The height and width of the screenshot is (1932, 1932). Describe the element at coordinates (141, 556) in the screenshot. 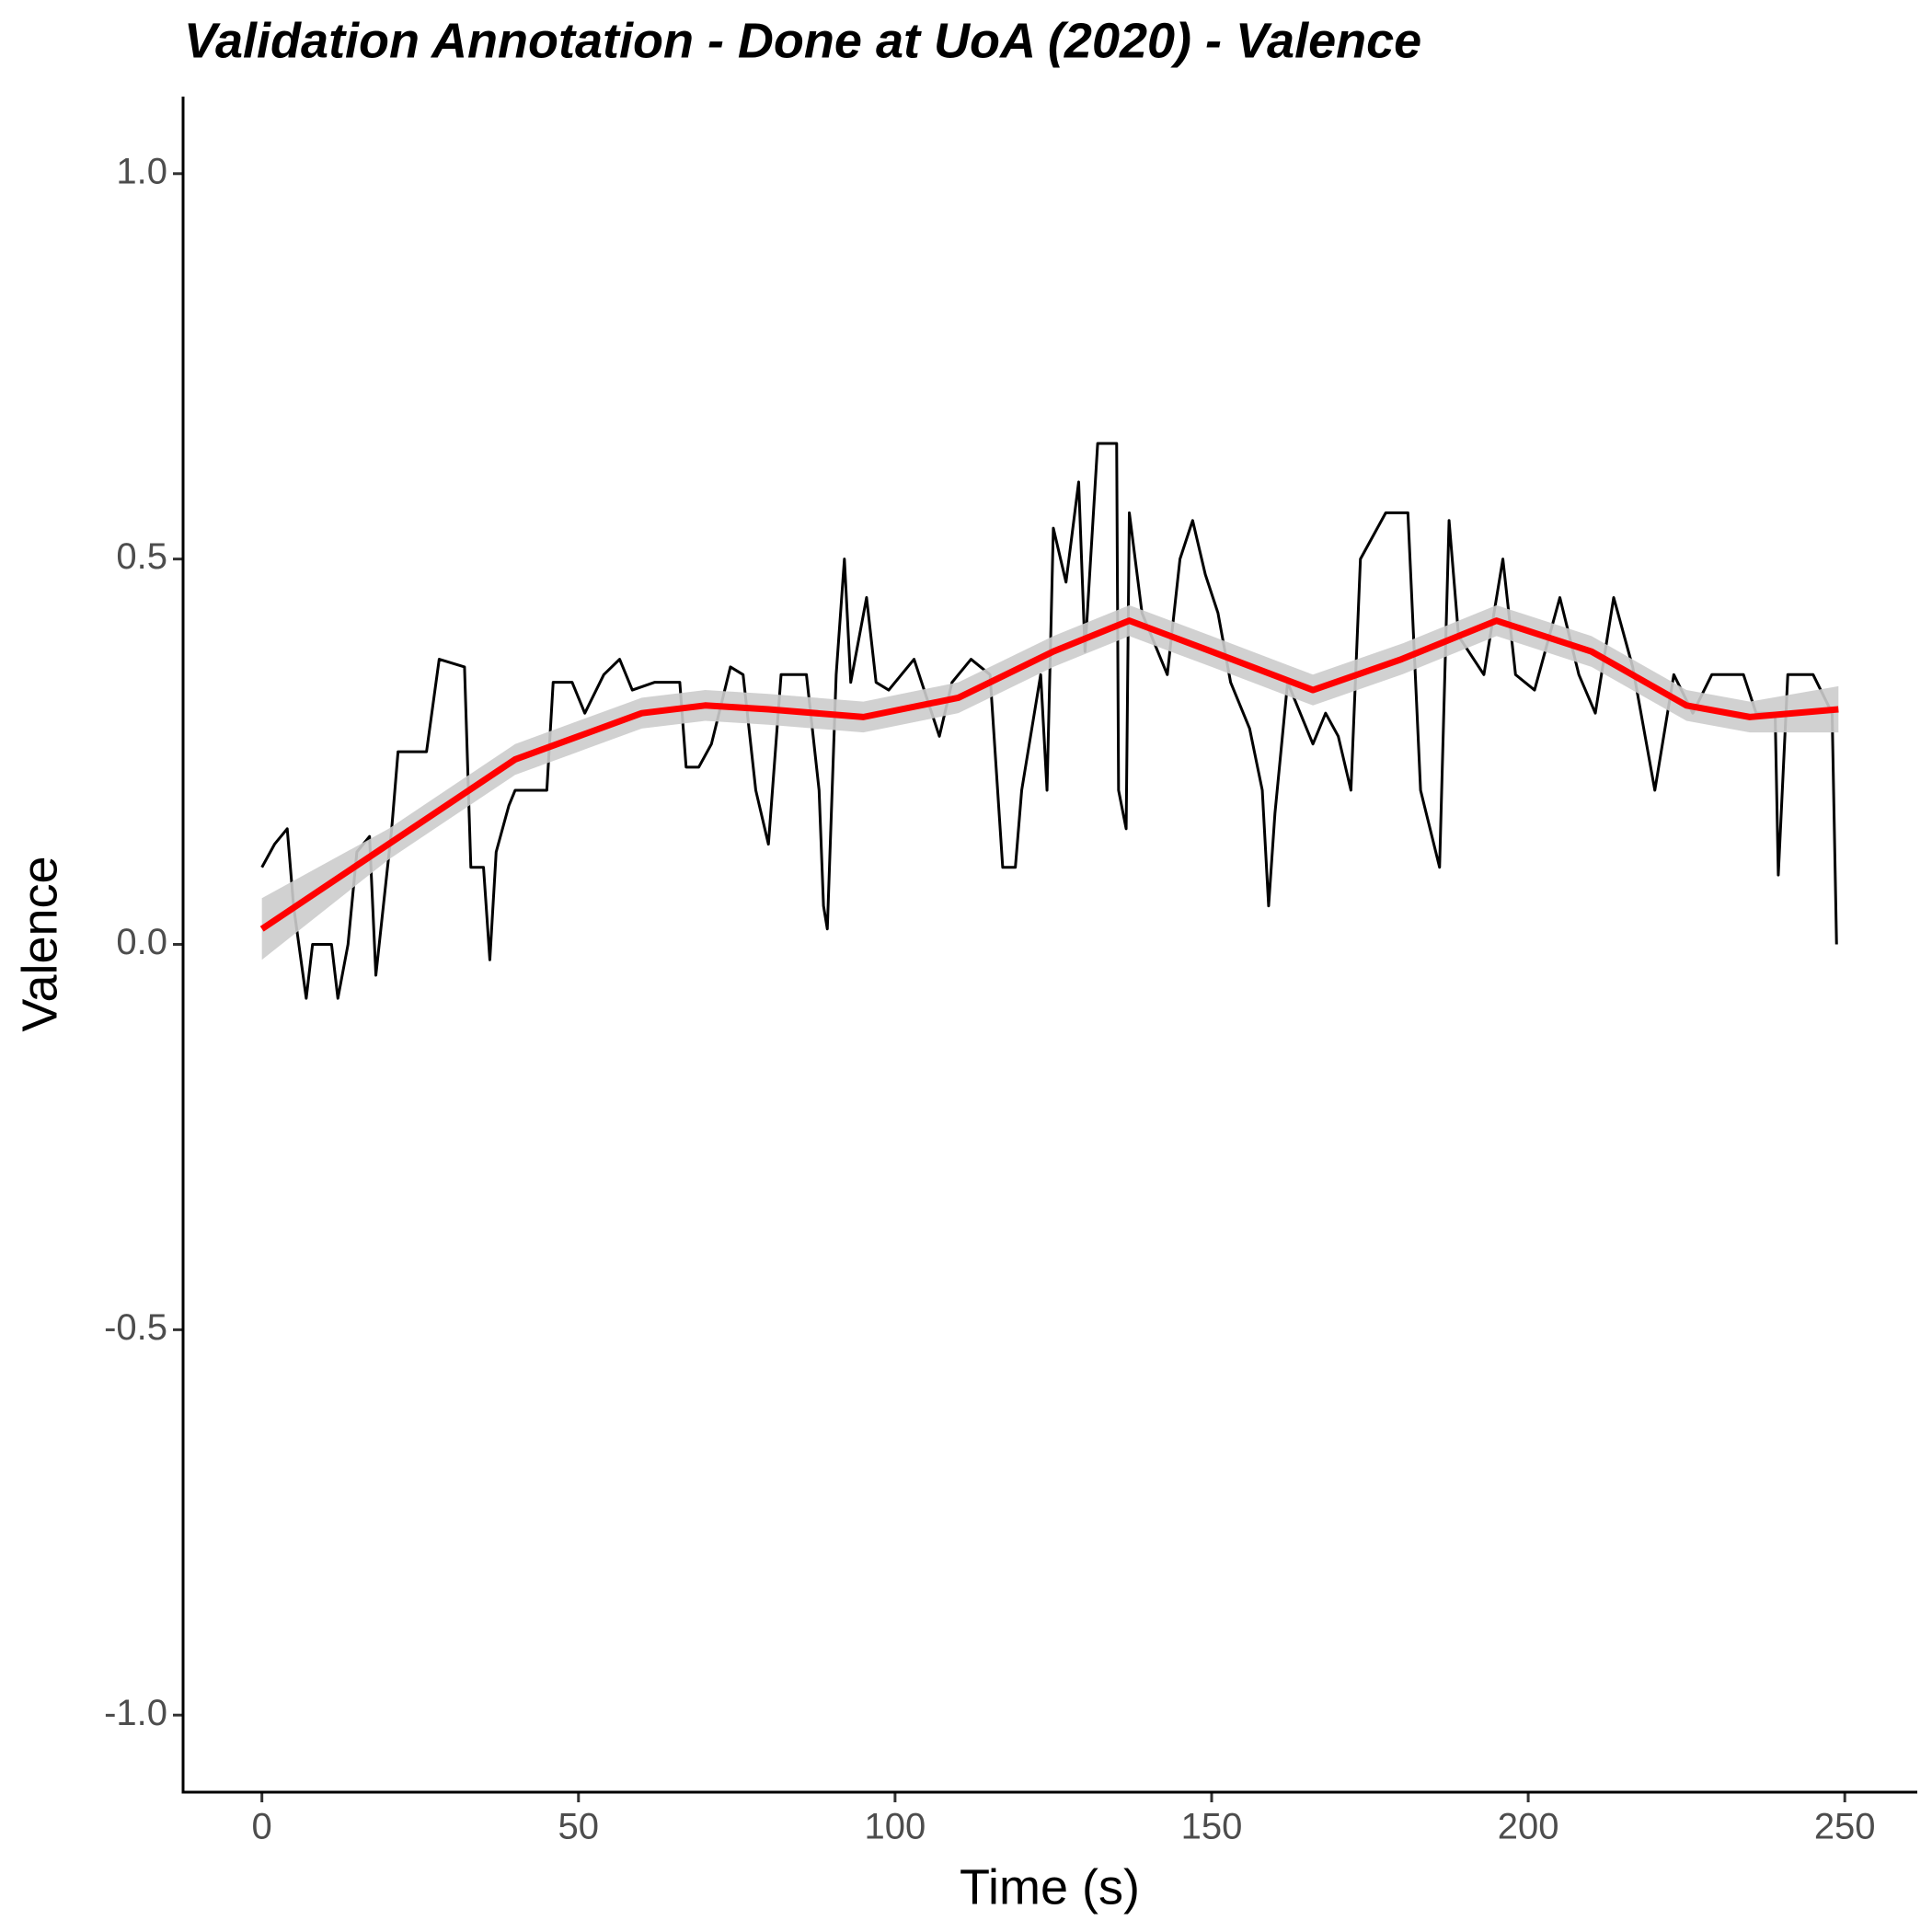

I see `y-tick-label: 0.5` at that location.